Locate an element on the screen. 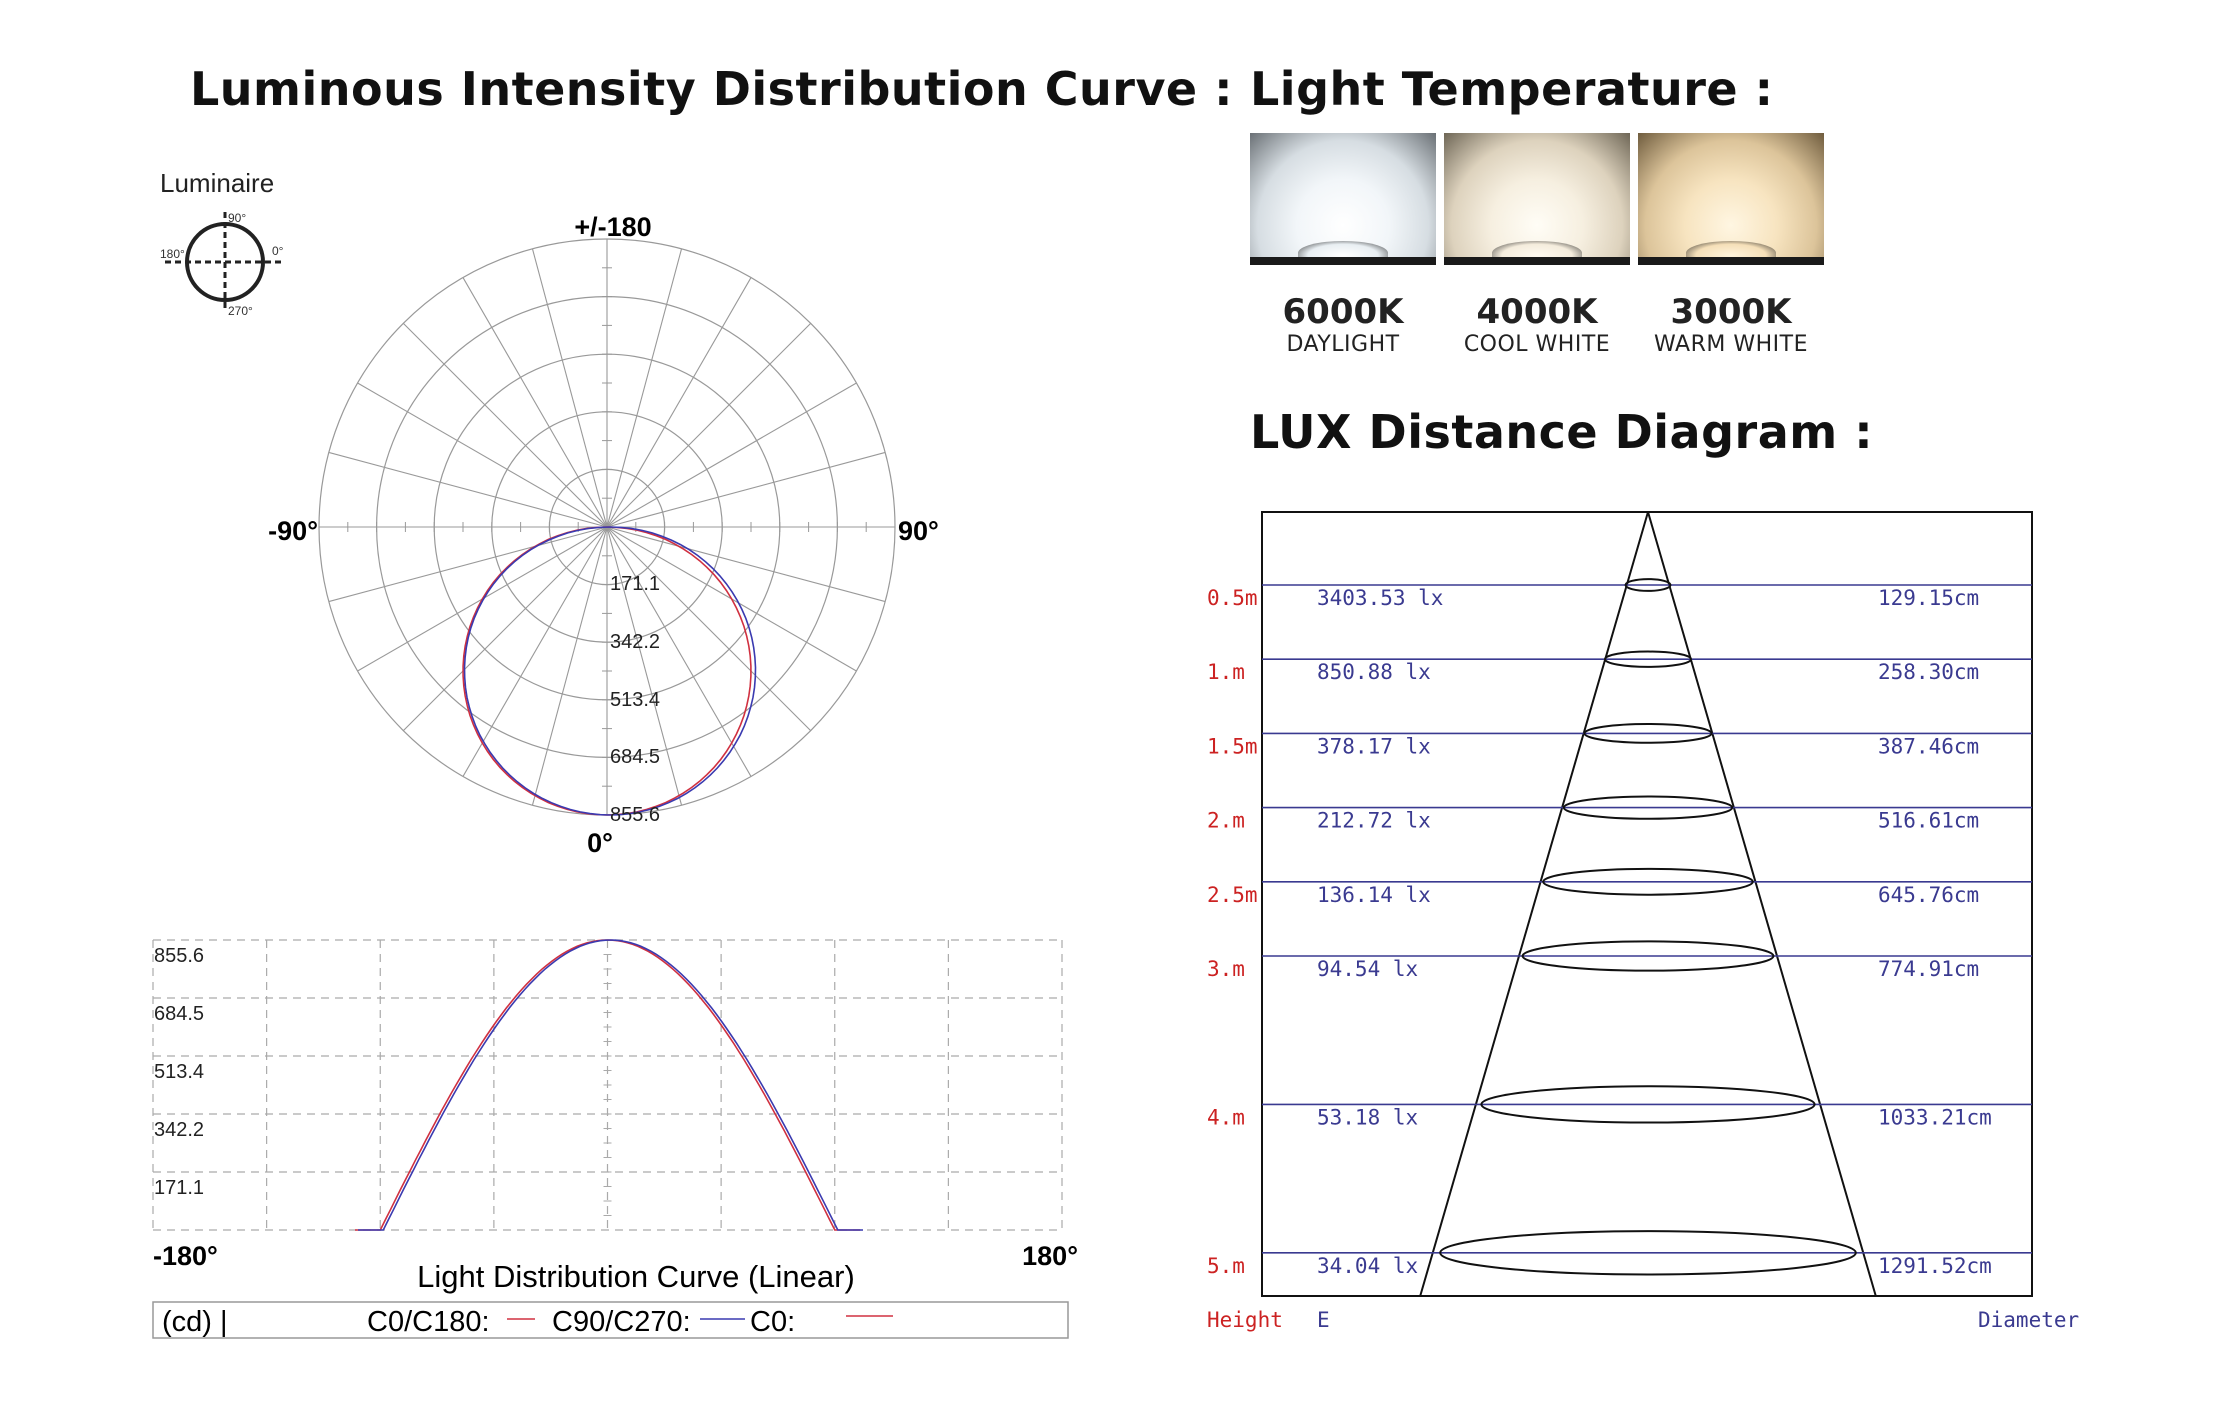 This screenshot has width=2217, height=1413. luminaire-angle-180: 180° is located at coordinates (172, 254).